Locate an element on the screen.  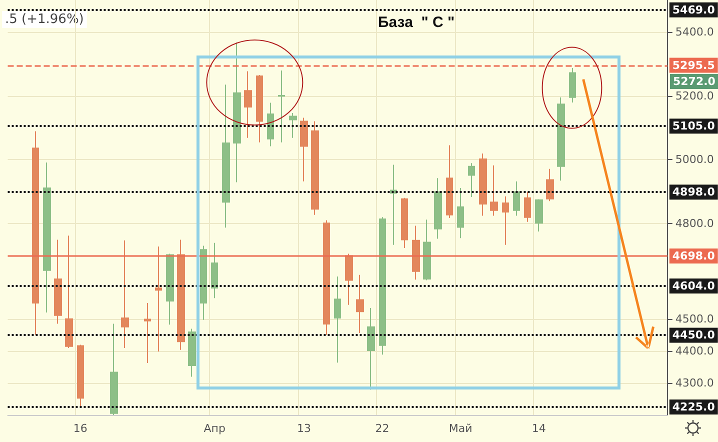
x-tick-label: Апр is located at coordinates (215, 428).